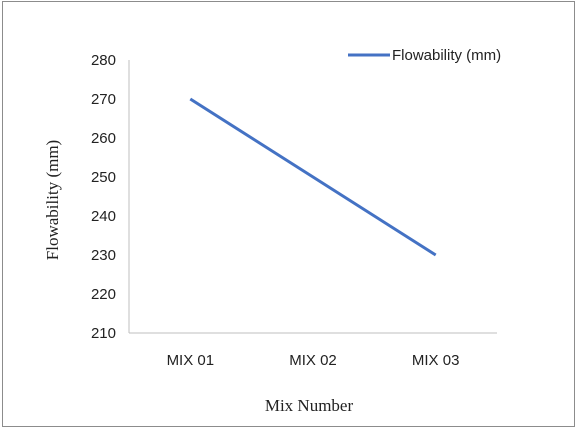 The height and width of the screenshot is (430, 579). What do you see at coordinates (103, 60) in the screenshot?
I see `y-tick-label: 280` at bounding box center [103, 60].